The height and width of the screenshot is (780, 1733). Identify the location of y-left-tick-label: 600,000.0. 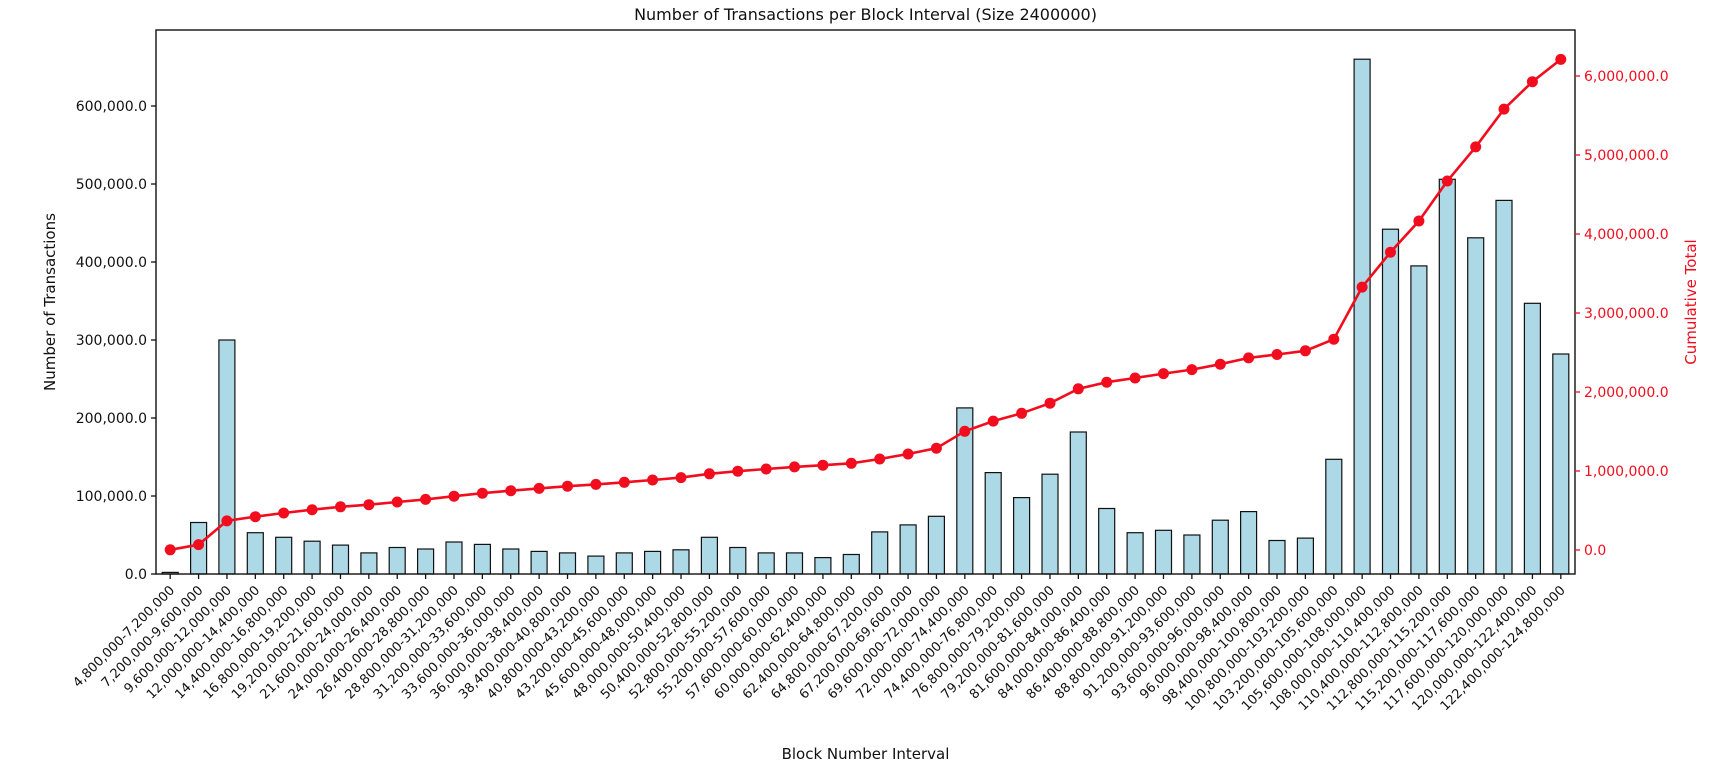
(111, 107).